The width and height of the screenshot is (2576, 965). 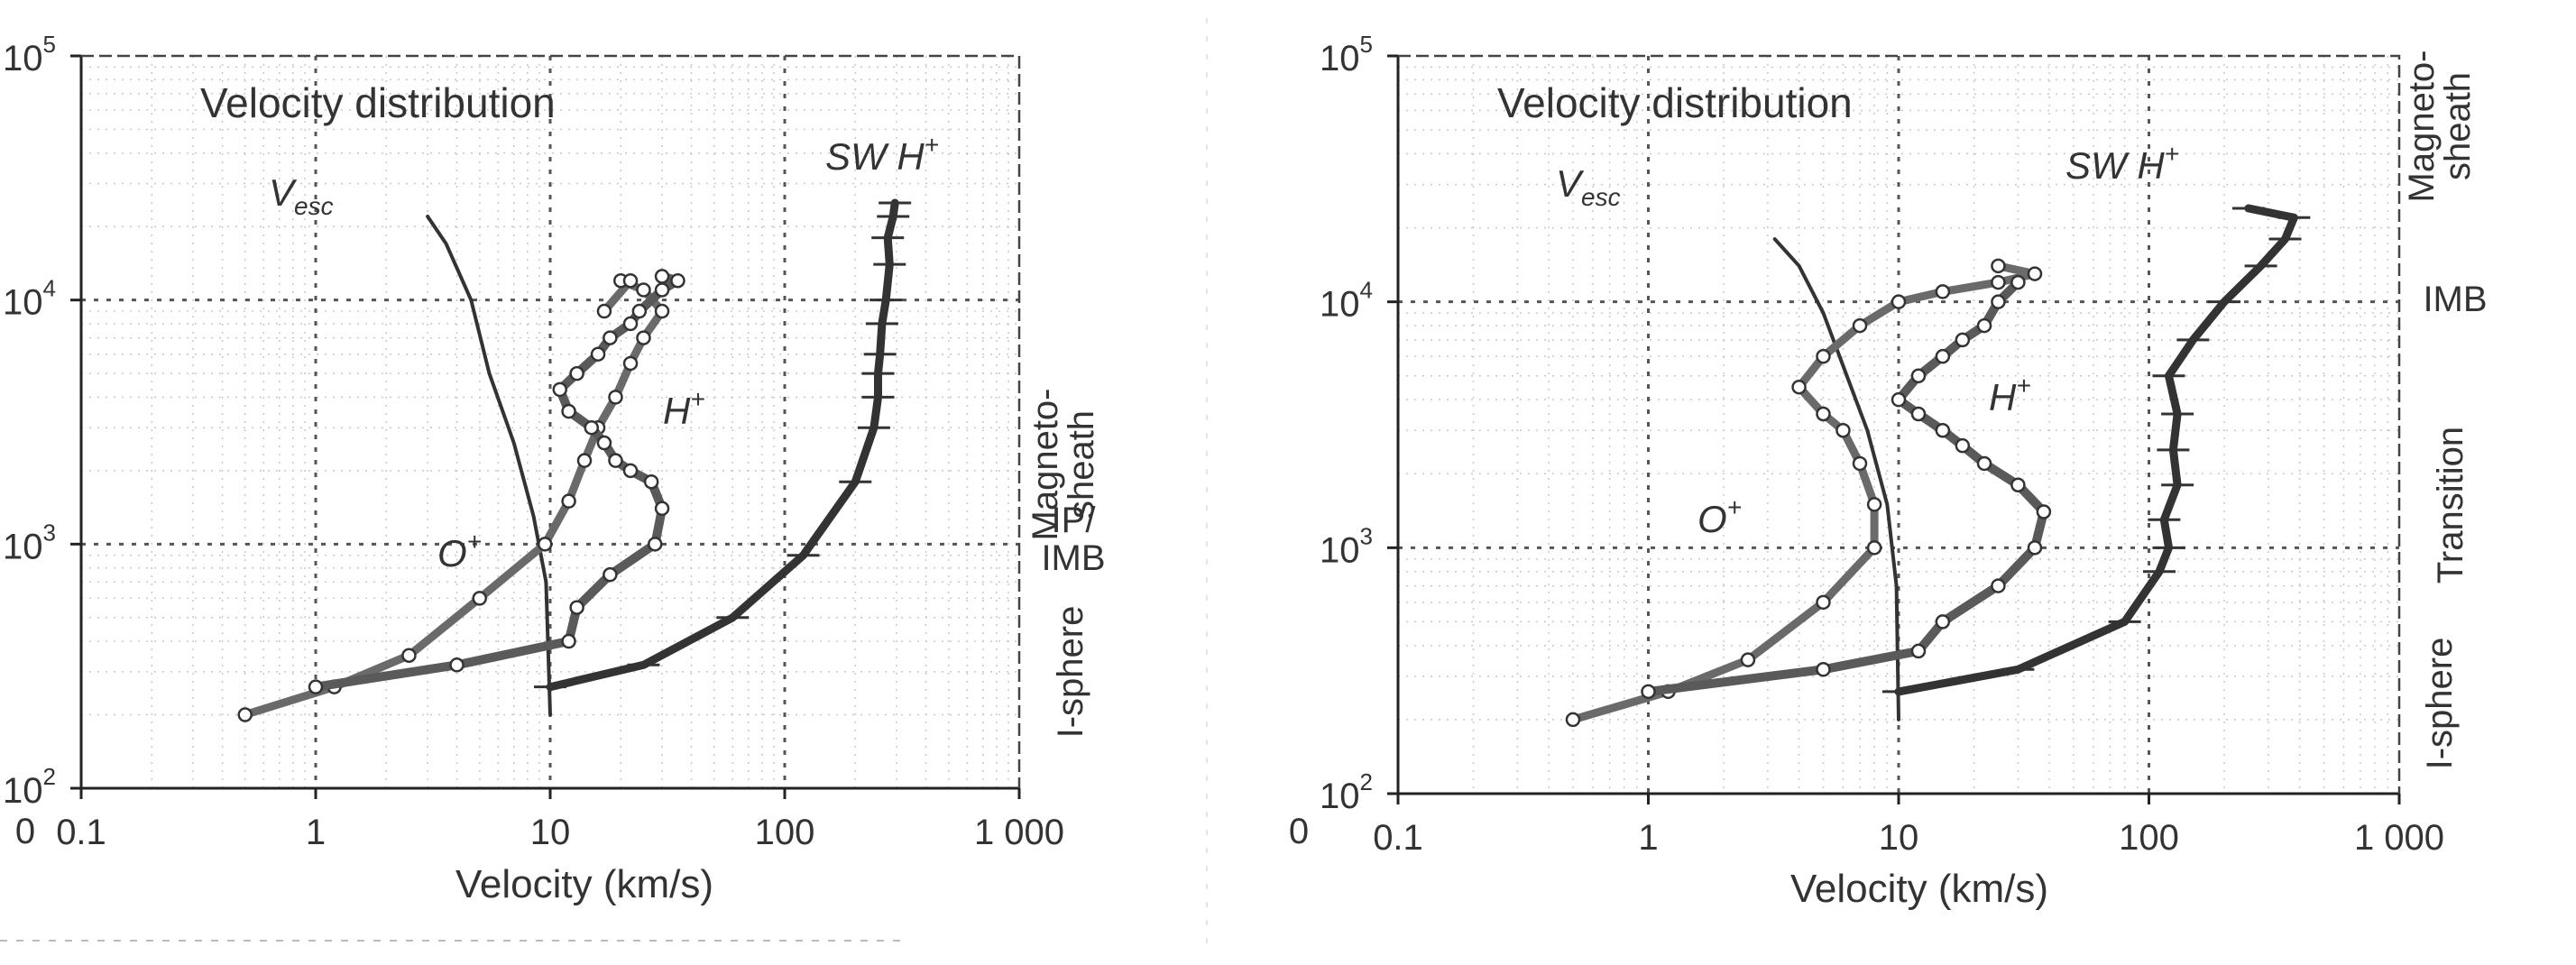 I want to click on series-h-, so click(x=1846, y=487).